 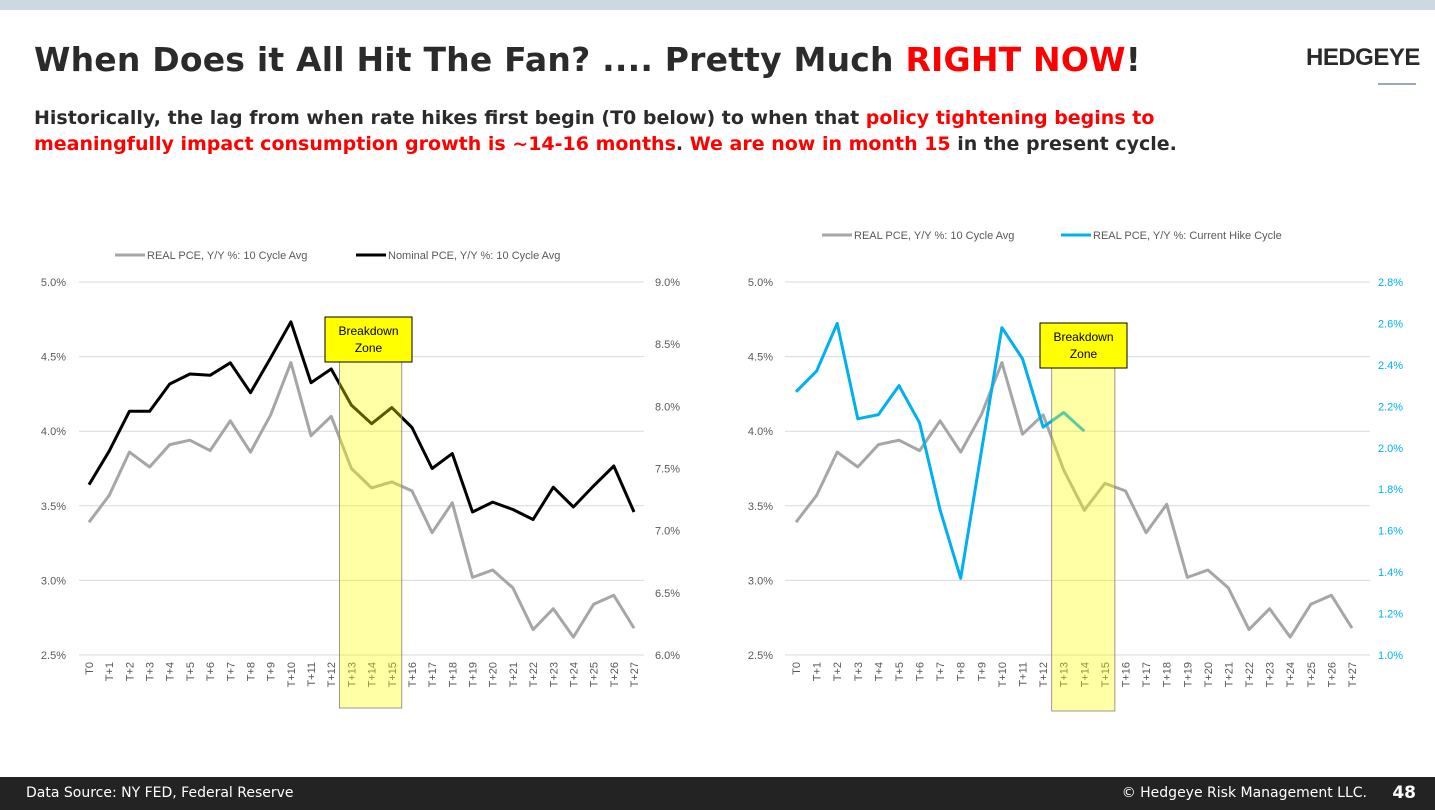 What do you see at coordinates (1133, 59) in the screenshot?
I see `title-end: !` at bounding box center [1133, 59].